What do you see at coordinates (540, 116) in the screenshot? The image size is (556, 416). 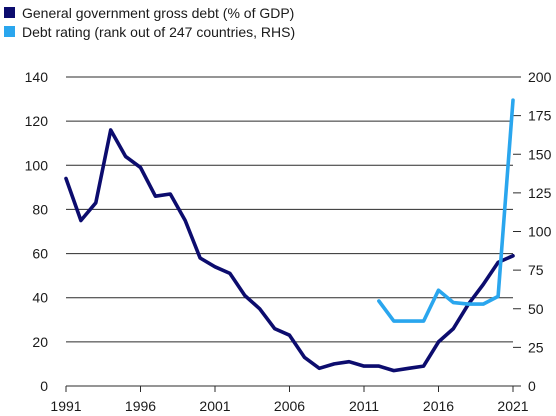 I see `y-right-tick-label: 175` at bounding box center [540, 116].